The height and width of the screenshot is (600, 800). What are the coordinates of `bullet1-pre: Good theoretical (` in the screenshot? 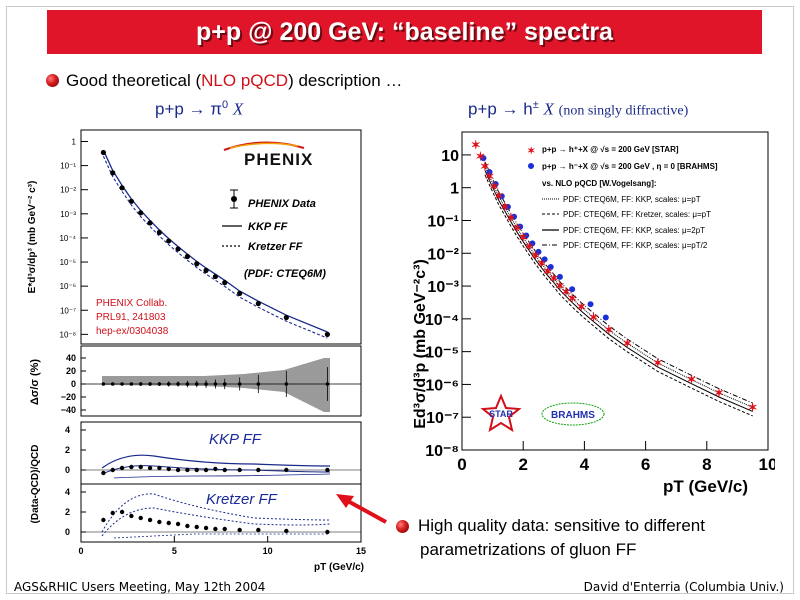 It's located at (134, 80).